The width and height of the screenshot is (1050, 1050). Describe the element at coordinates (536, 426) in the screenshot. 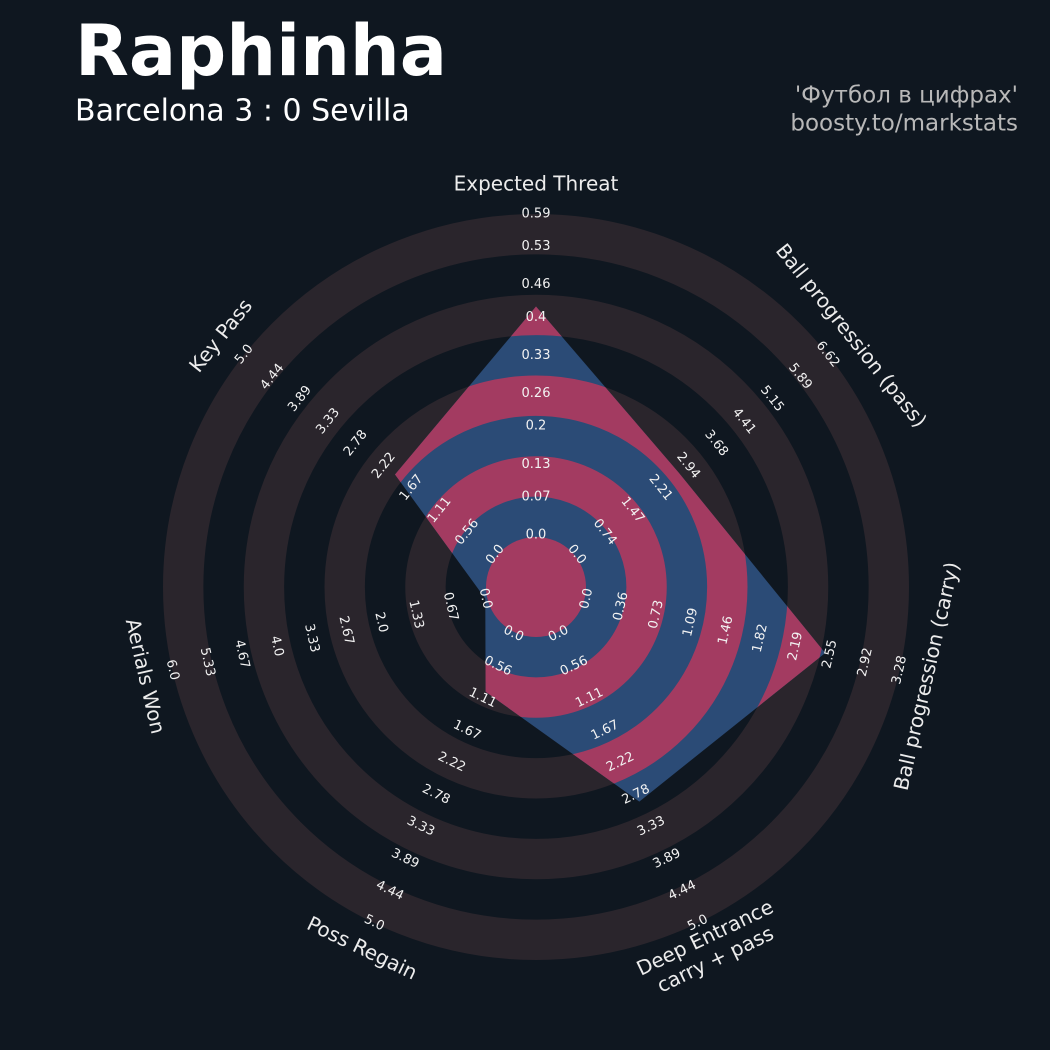

I see `tick-label: 0.2` at that location.